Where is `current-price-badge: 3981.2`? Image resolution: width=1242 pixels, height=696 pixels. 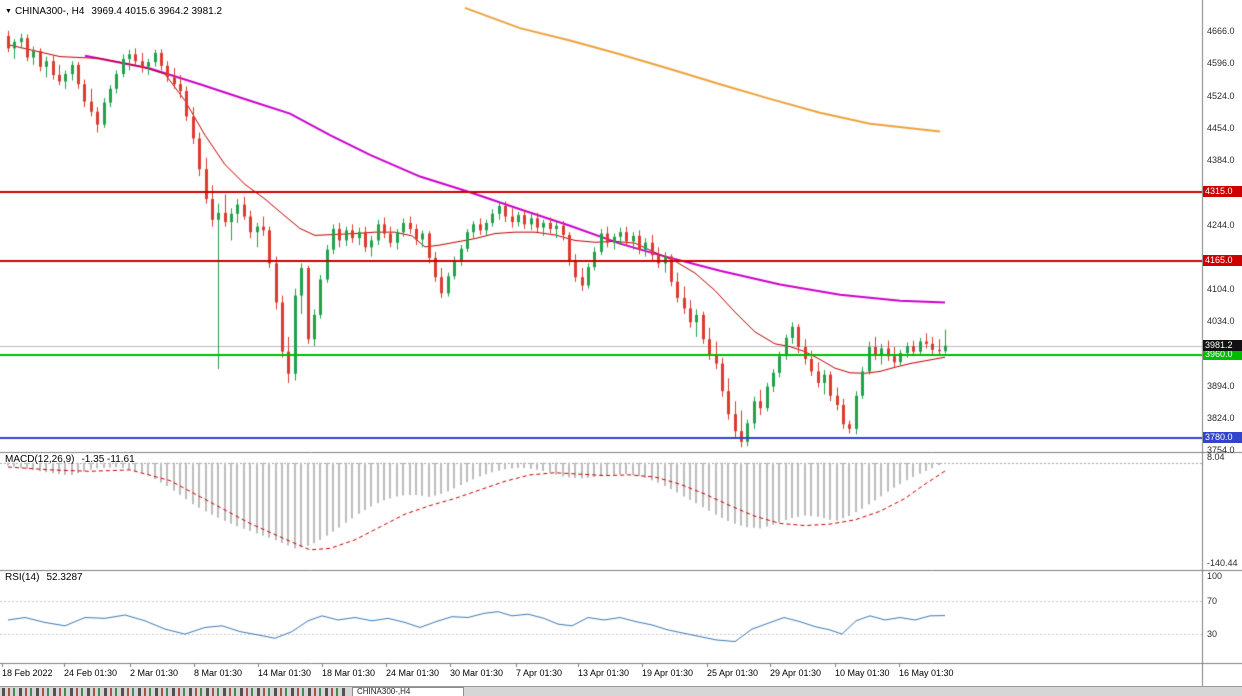
current-price-badge: 3981.2 is located at coordinates (1222, 345).